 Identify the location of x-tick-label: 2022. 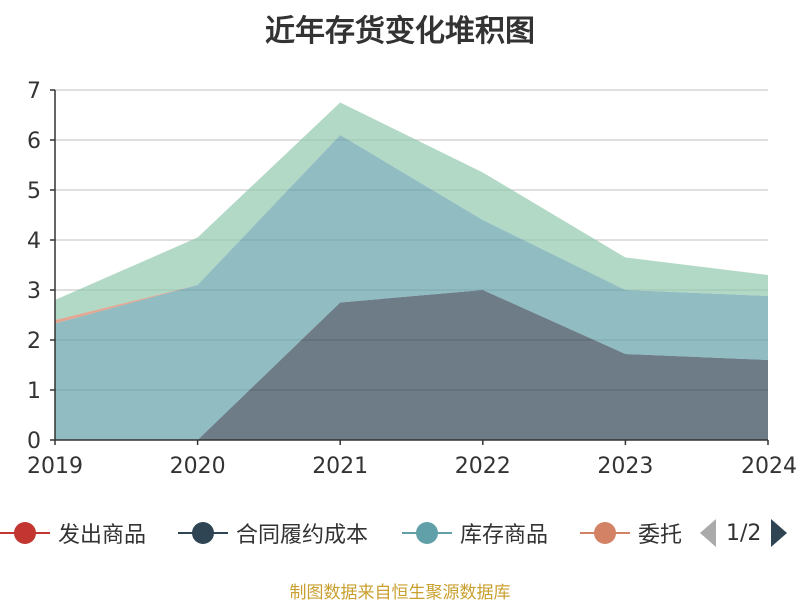
(483, 466).